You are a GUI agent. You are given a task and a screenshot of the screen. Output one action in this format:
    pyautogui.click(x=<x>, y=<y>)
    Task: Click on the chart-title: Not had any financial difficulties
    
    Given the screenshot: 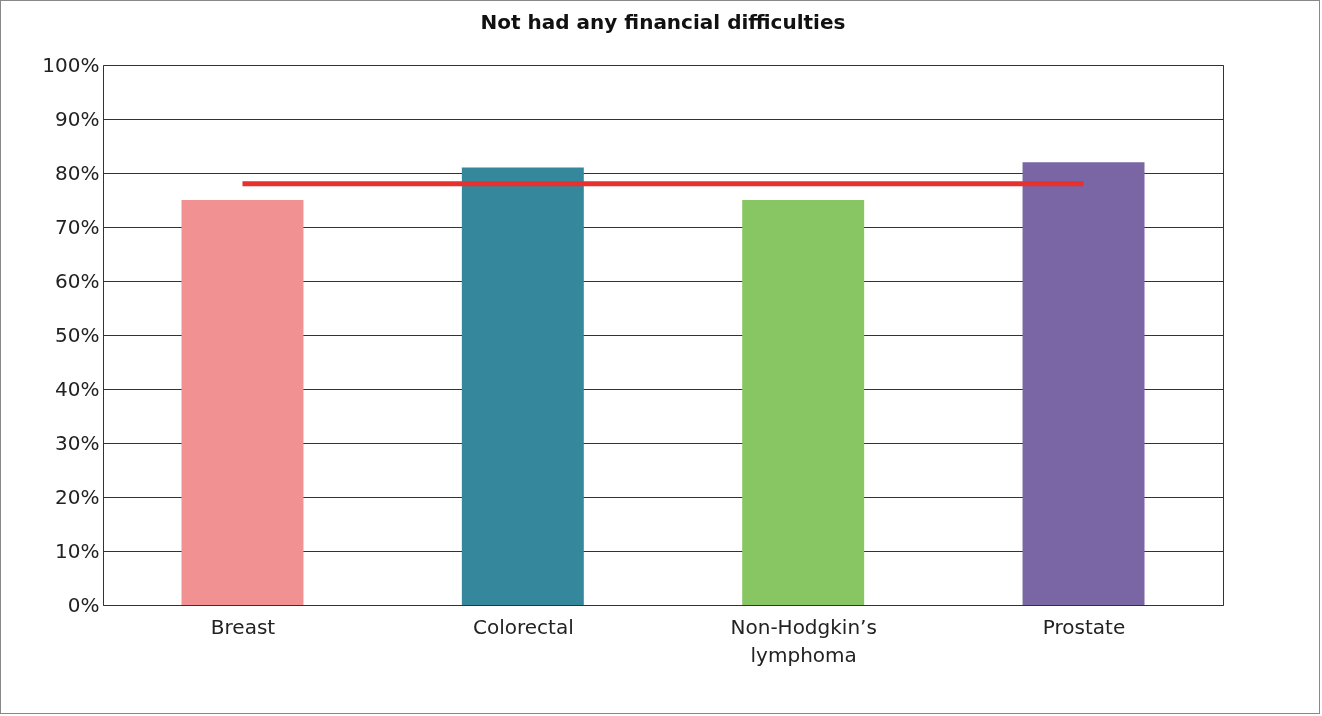 What is the action you would take?
    pyautogui.click(x=663, y=22)
    